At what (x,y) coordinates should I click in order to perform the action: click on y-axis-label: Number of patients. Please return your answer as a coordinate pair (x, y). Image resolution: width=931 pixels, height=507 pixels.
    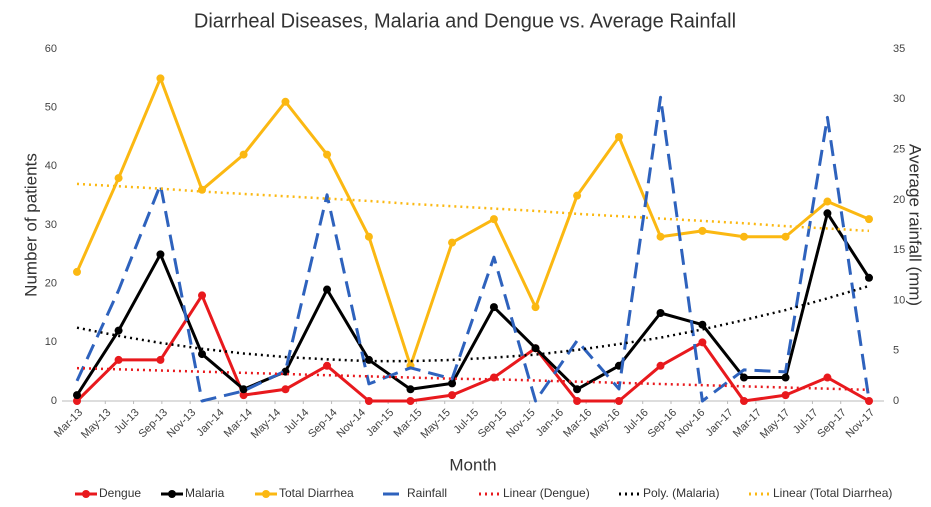
    Looking at the image, I should click on (30, 225).